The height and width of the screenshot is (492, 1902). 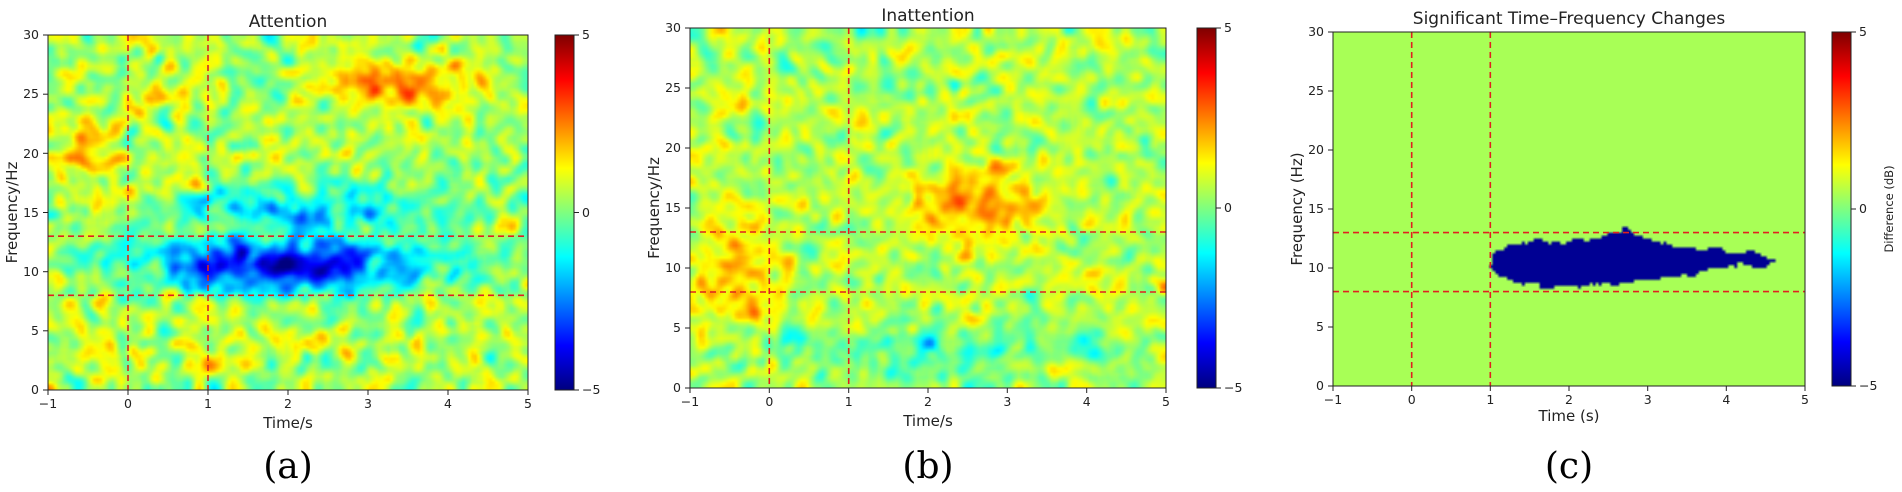 What do you see at coordinates (1863, 31) in the screenshot?
I see `panel-c-colorbar-tick: 5` at bounding box center [1863, 31].